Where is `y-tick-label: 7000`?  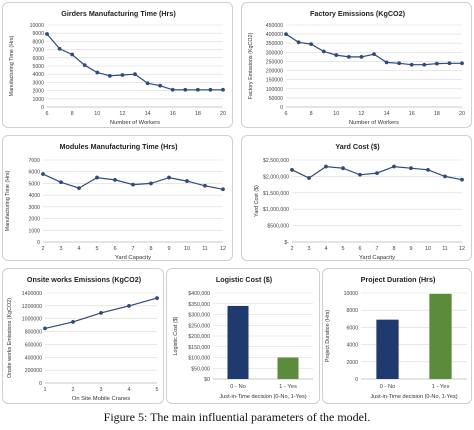 y-tick-label: 7000 is located at coordinates (34, 161).